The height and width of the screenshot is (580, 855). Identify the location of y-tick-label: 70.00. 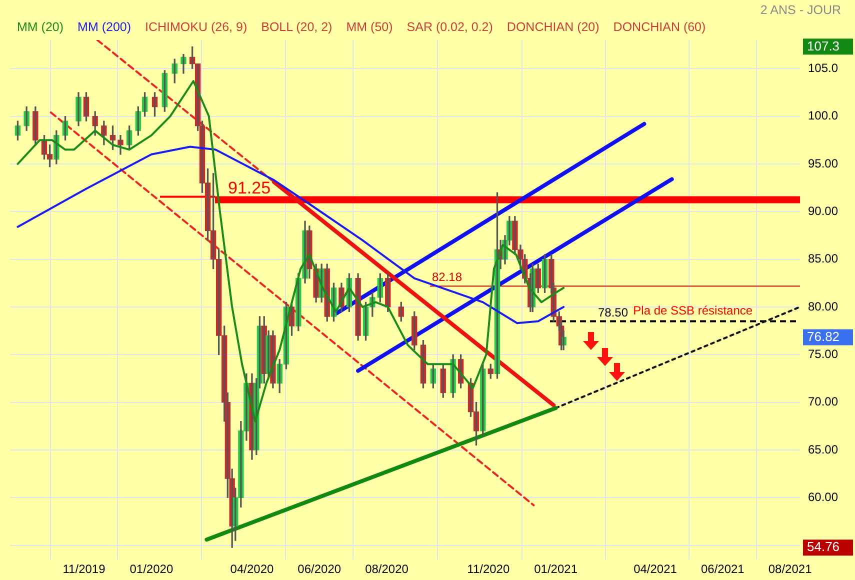
(823, 401).